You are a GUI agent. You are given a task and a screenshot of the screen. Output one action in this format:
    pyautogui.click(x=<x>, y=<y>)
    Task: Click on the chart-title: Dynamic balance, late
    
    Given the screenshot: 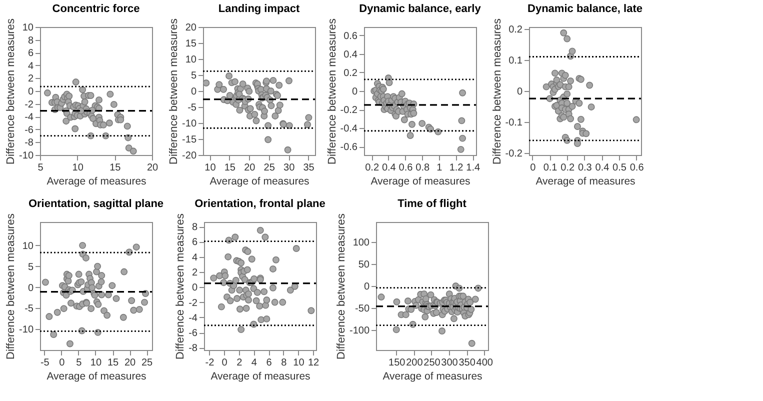 What is the action you would take?
    pyautogui.click(x=585, y=9)
    